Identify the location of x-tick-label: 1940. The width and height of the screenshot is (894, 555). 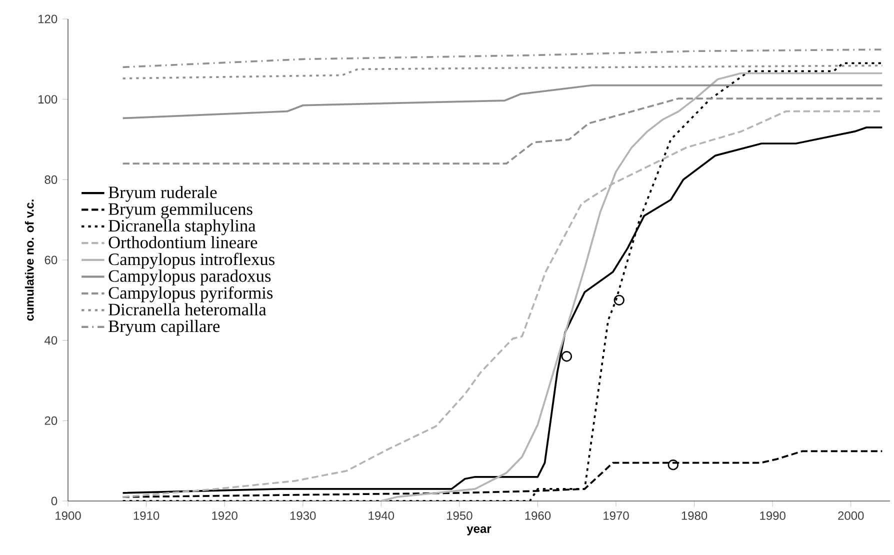
(381, 515).